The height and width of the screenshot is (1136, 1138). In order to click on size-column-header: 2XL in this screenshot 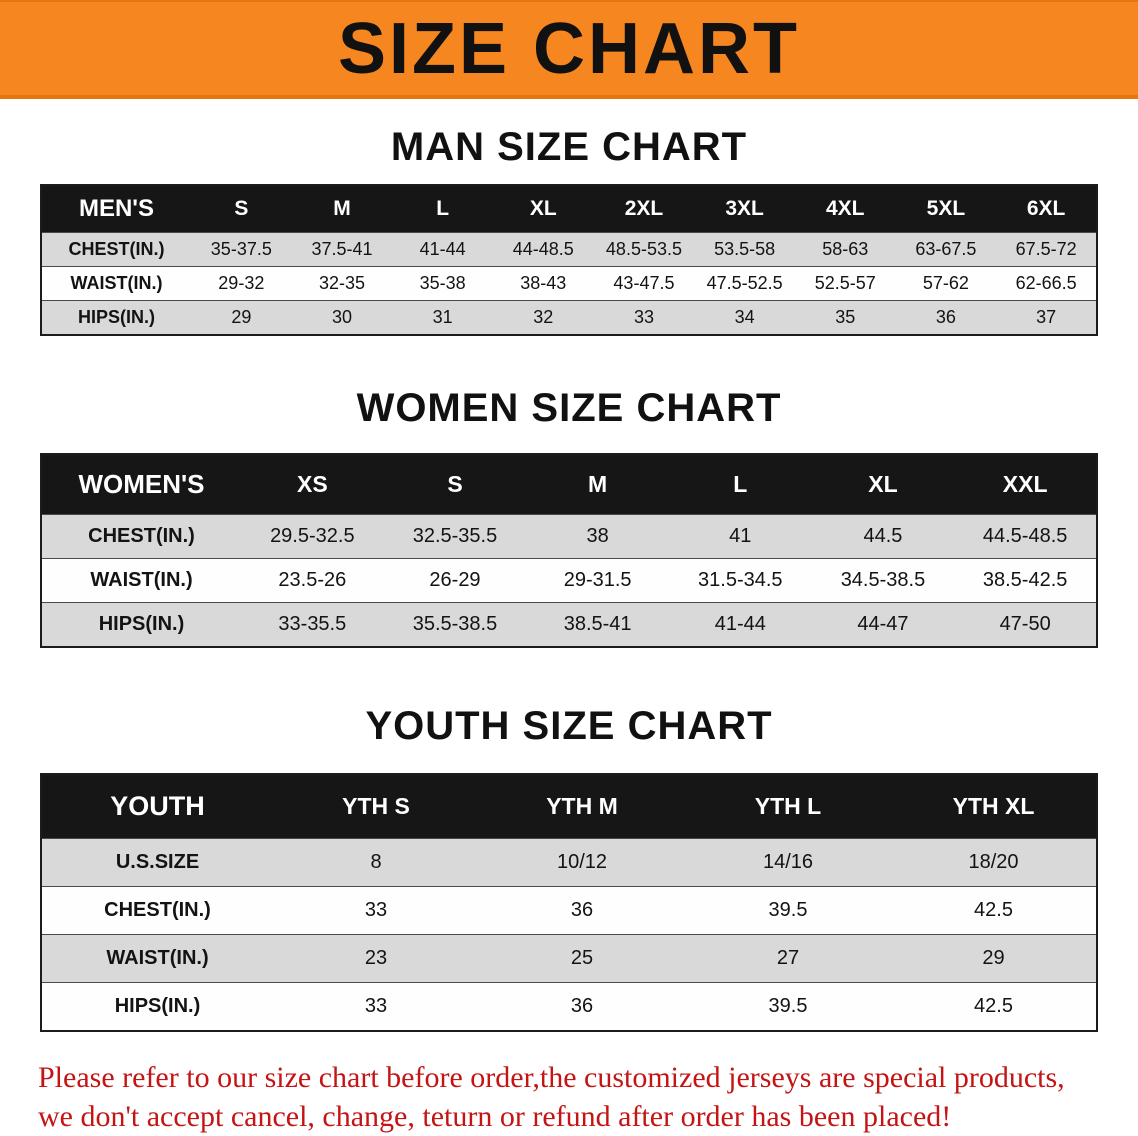, I will do `click(644, 208)`.